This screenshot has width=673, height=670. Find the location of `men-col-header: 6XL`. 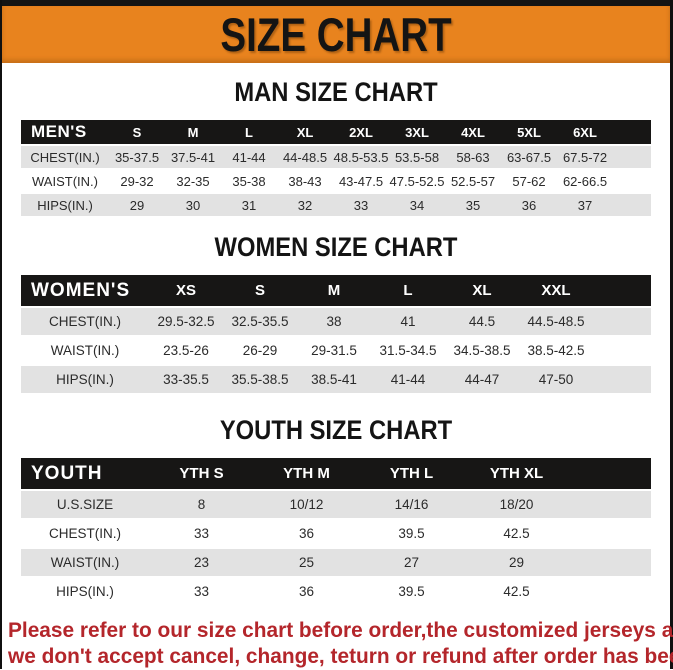

men-col-header: 6XL is located at coordinates (585, 132).